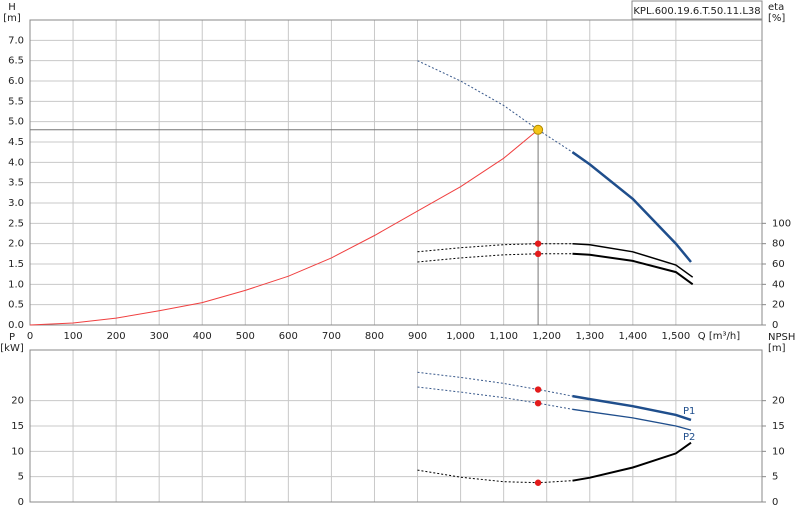 This screenshot has width=800, height=520. I want to click on y-tick-label: 0.0, so click(16, 325).